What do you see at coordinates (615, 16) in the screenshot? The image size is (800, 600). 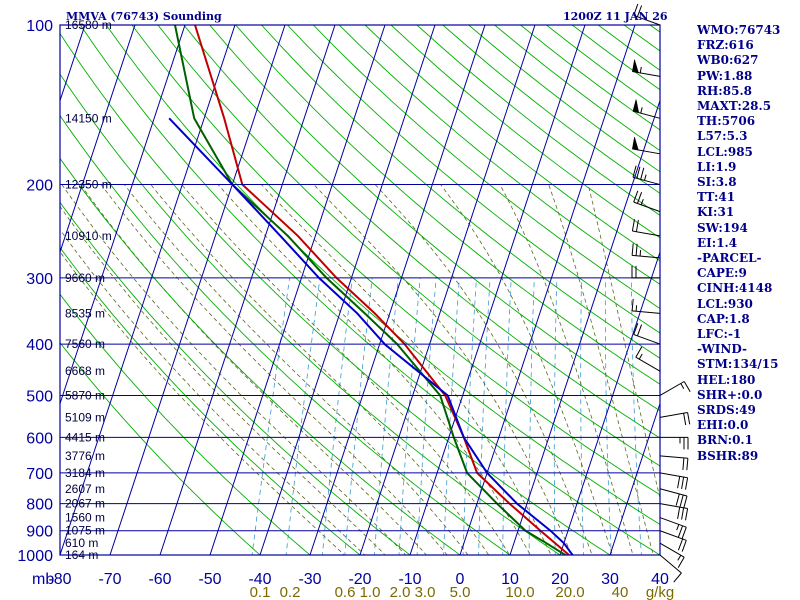 I see `sounding-datetime: 1200Z 11 JAN 26` at bounding box center [615, 16].